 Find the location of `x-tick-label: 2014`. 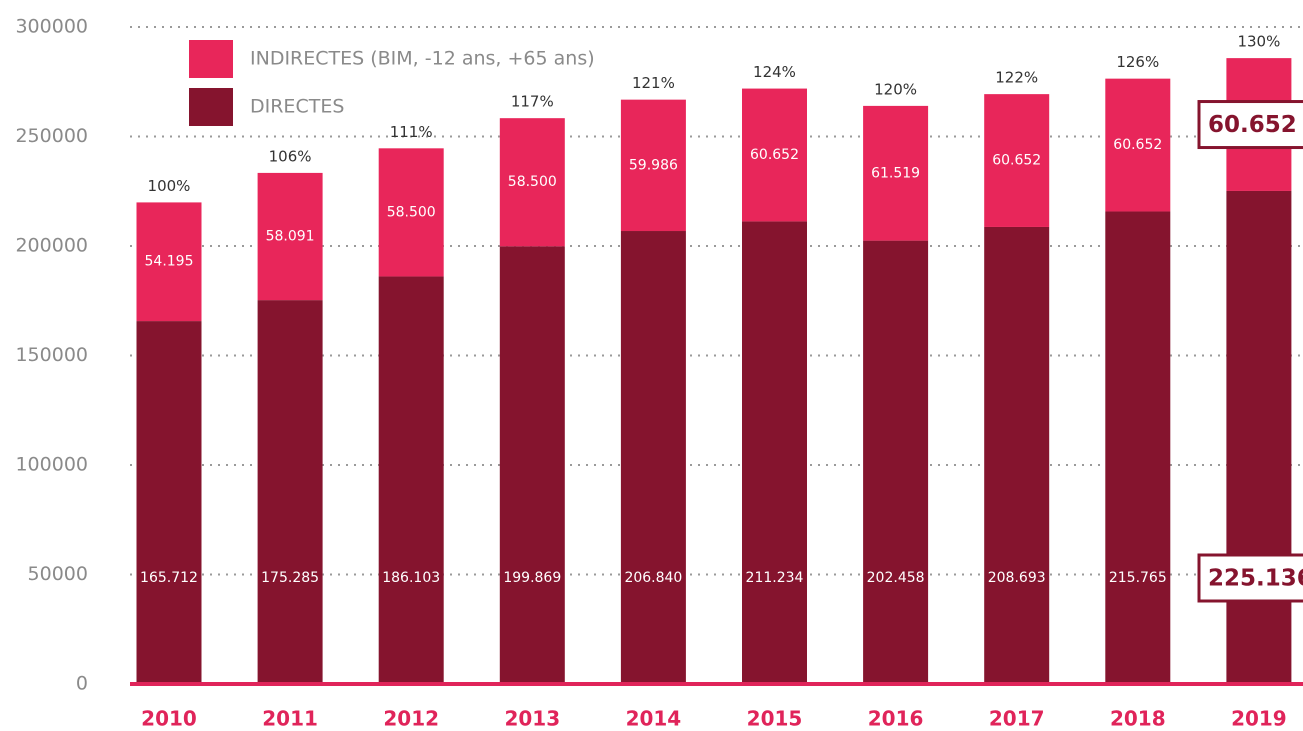

x-tick-label: 2014 is located at coordinates (654, 719).